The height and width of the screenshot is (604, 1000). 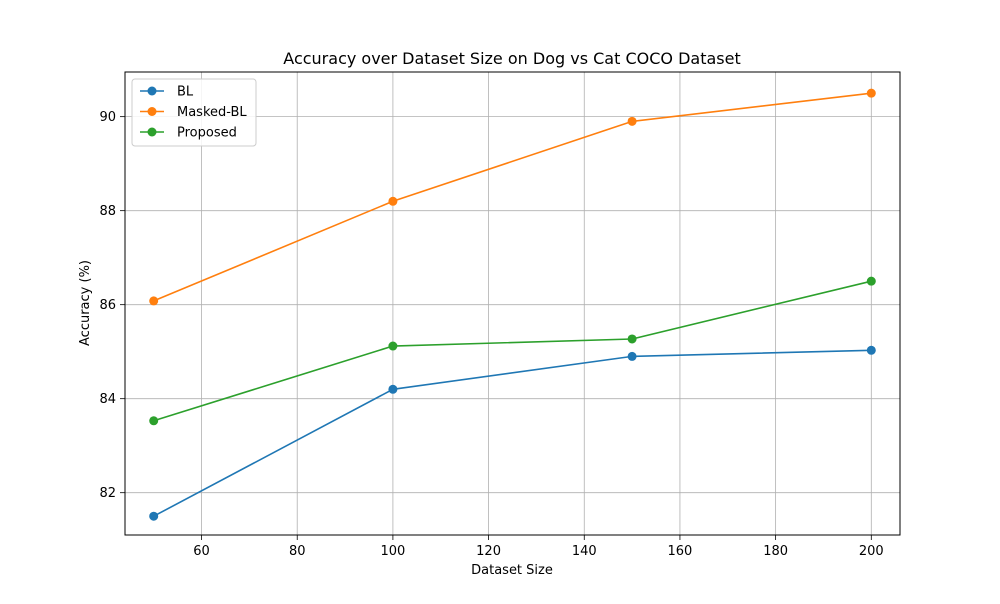 I want to click on legend-item: Proposed, so click(x=188, y=133).